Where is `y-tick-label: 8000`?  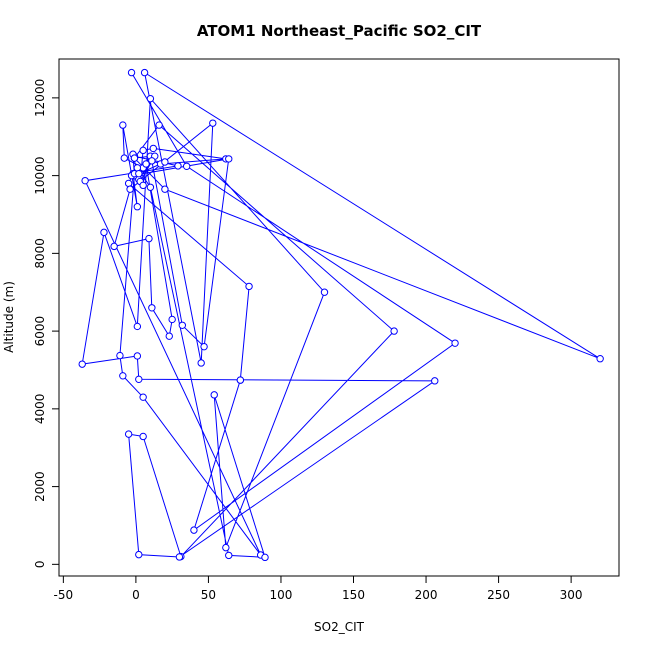
y-tick-label: 8000 is located at coordinates (40, 253).